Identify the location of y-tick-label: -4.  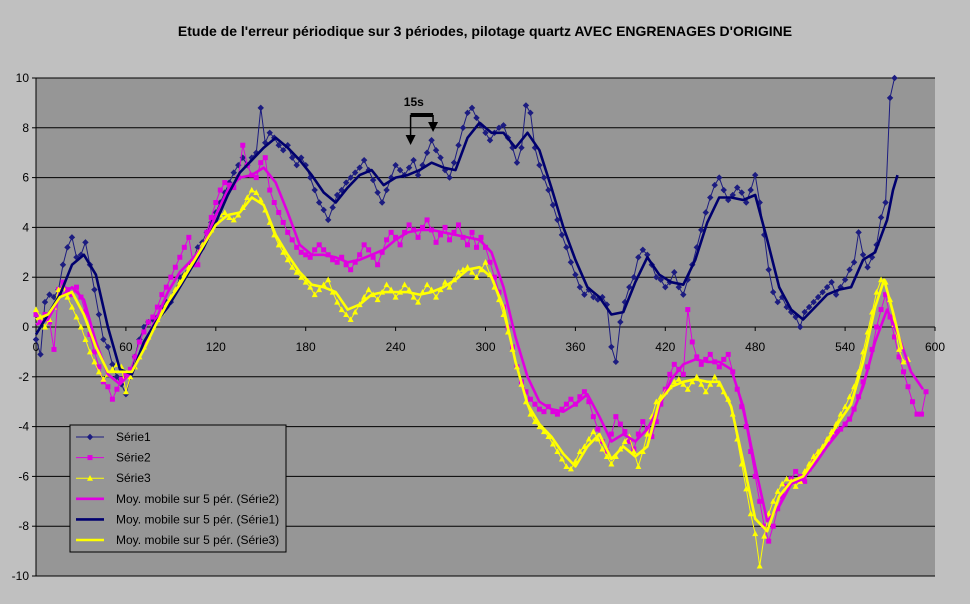
(23, 427).